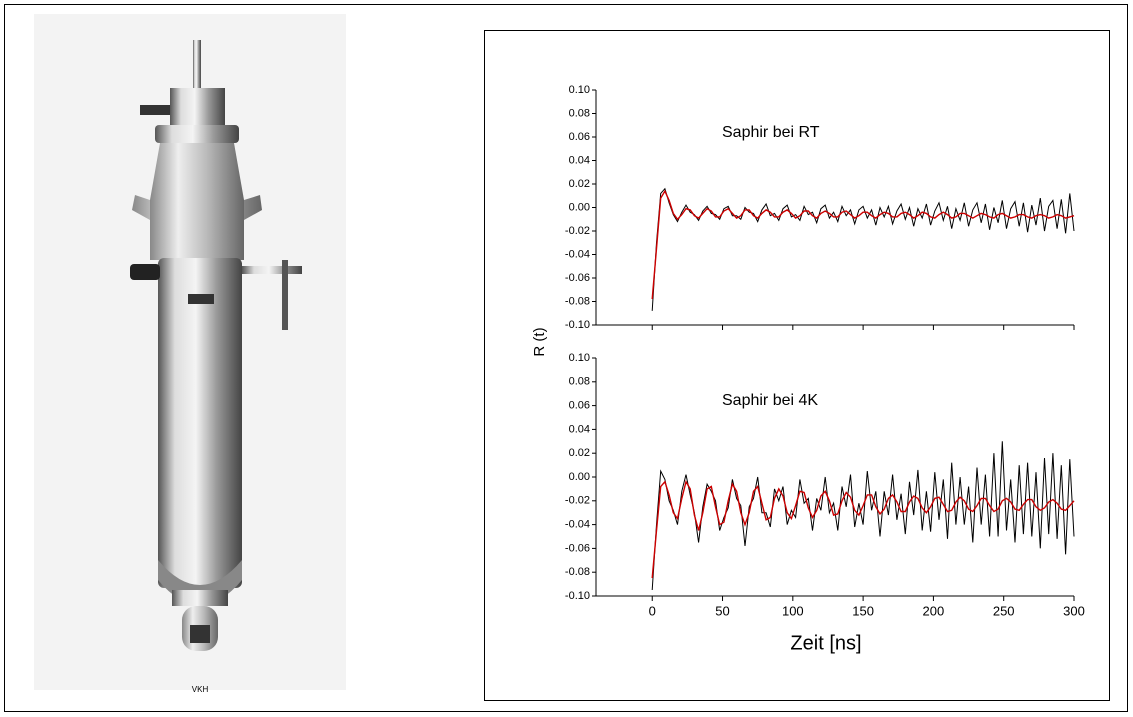 This screenshot has height=717, width=1133. I want to click on x-axis-label: Zeit [ns], so click(825, 643).